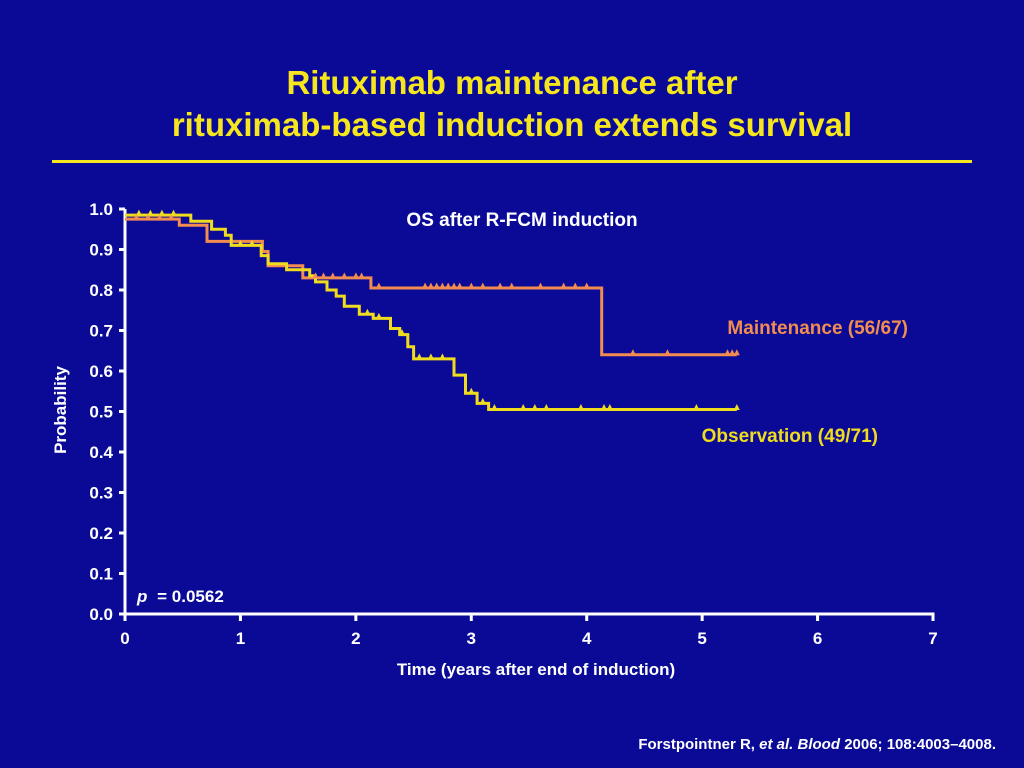 The width and height of the screenshot is (1024, 768). I want to click on y-axis-label: Probability, so click(60, 410).